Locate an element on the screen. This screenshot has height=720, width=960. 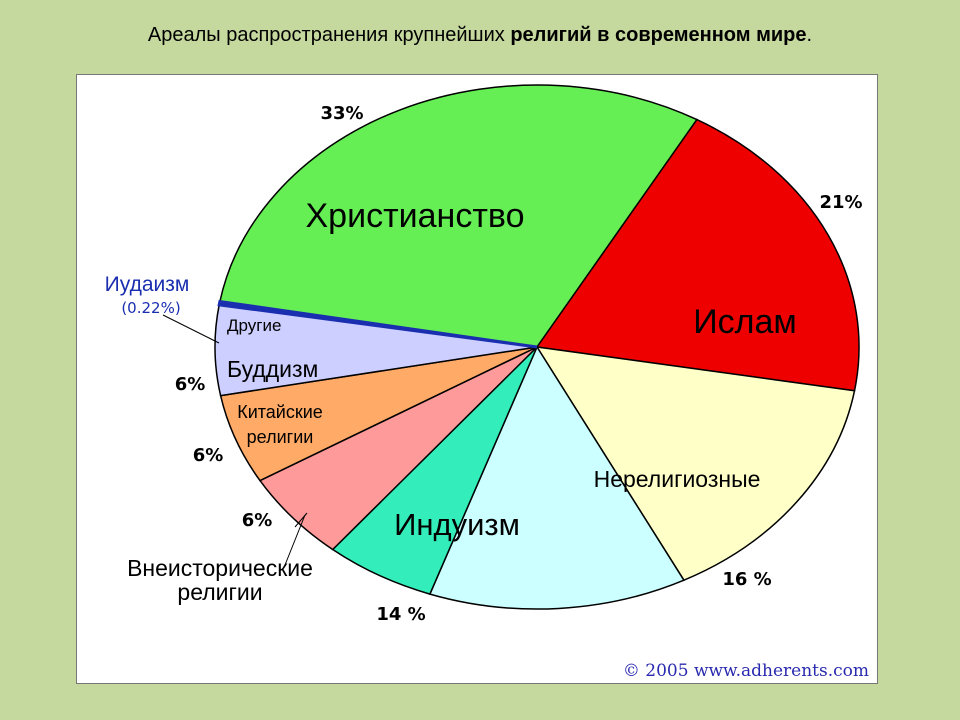
label-islam: Ислам is located at coordinates (745, 322).